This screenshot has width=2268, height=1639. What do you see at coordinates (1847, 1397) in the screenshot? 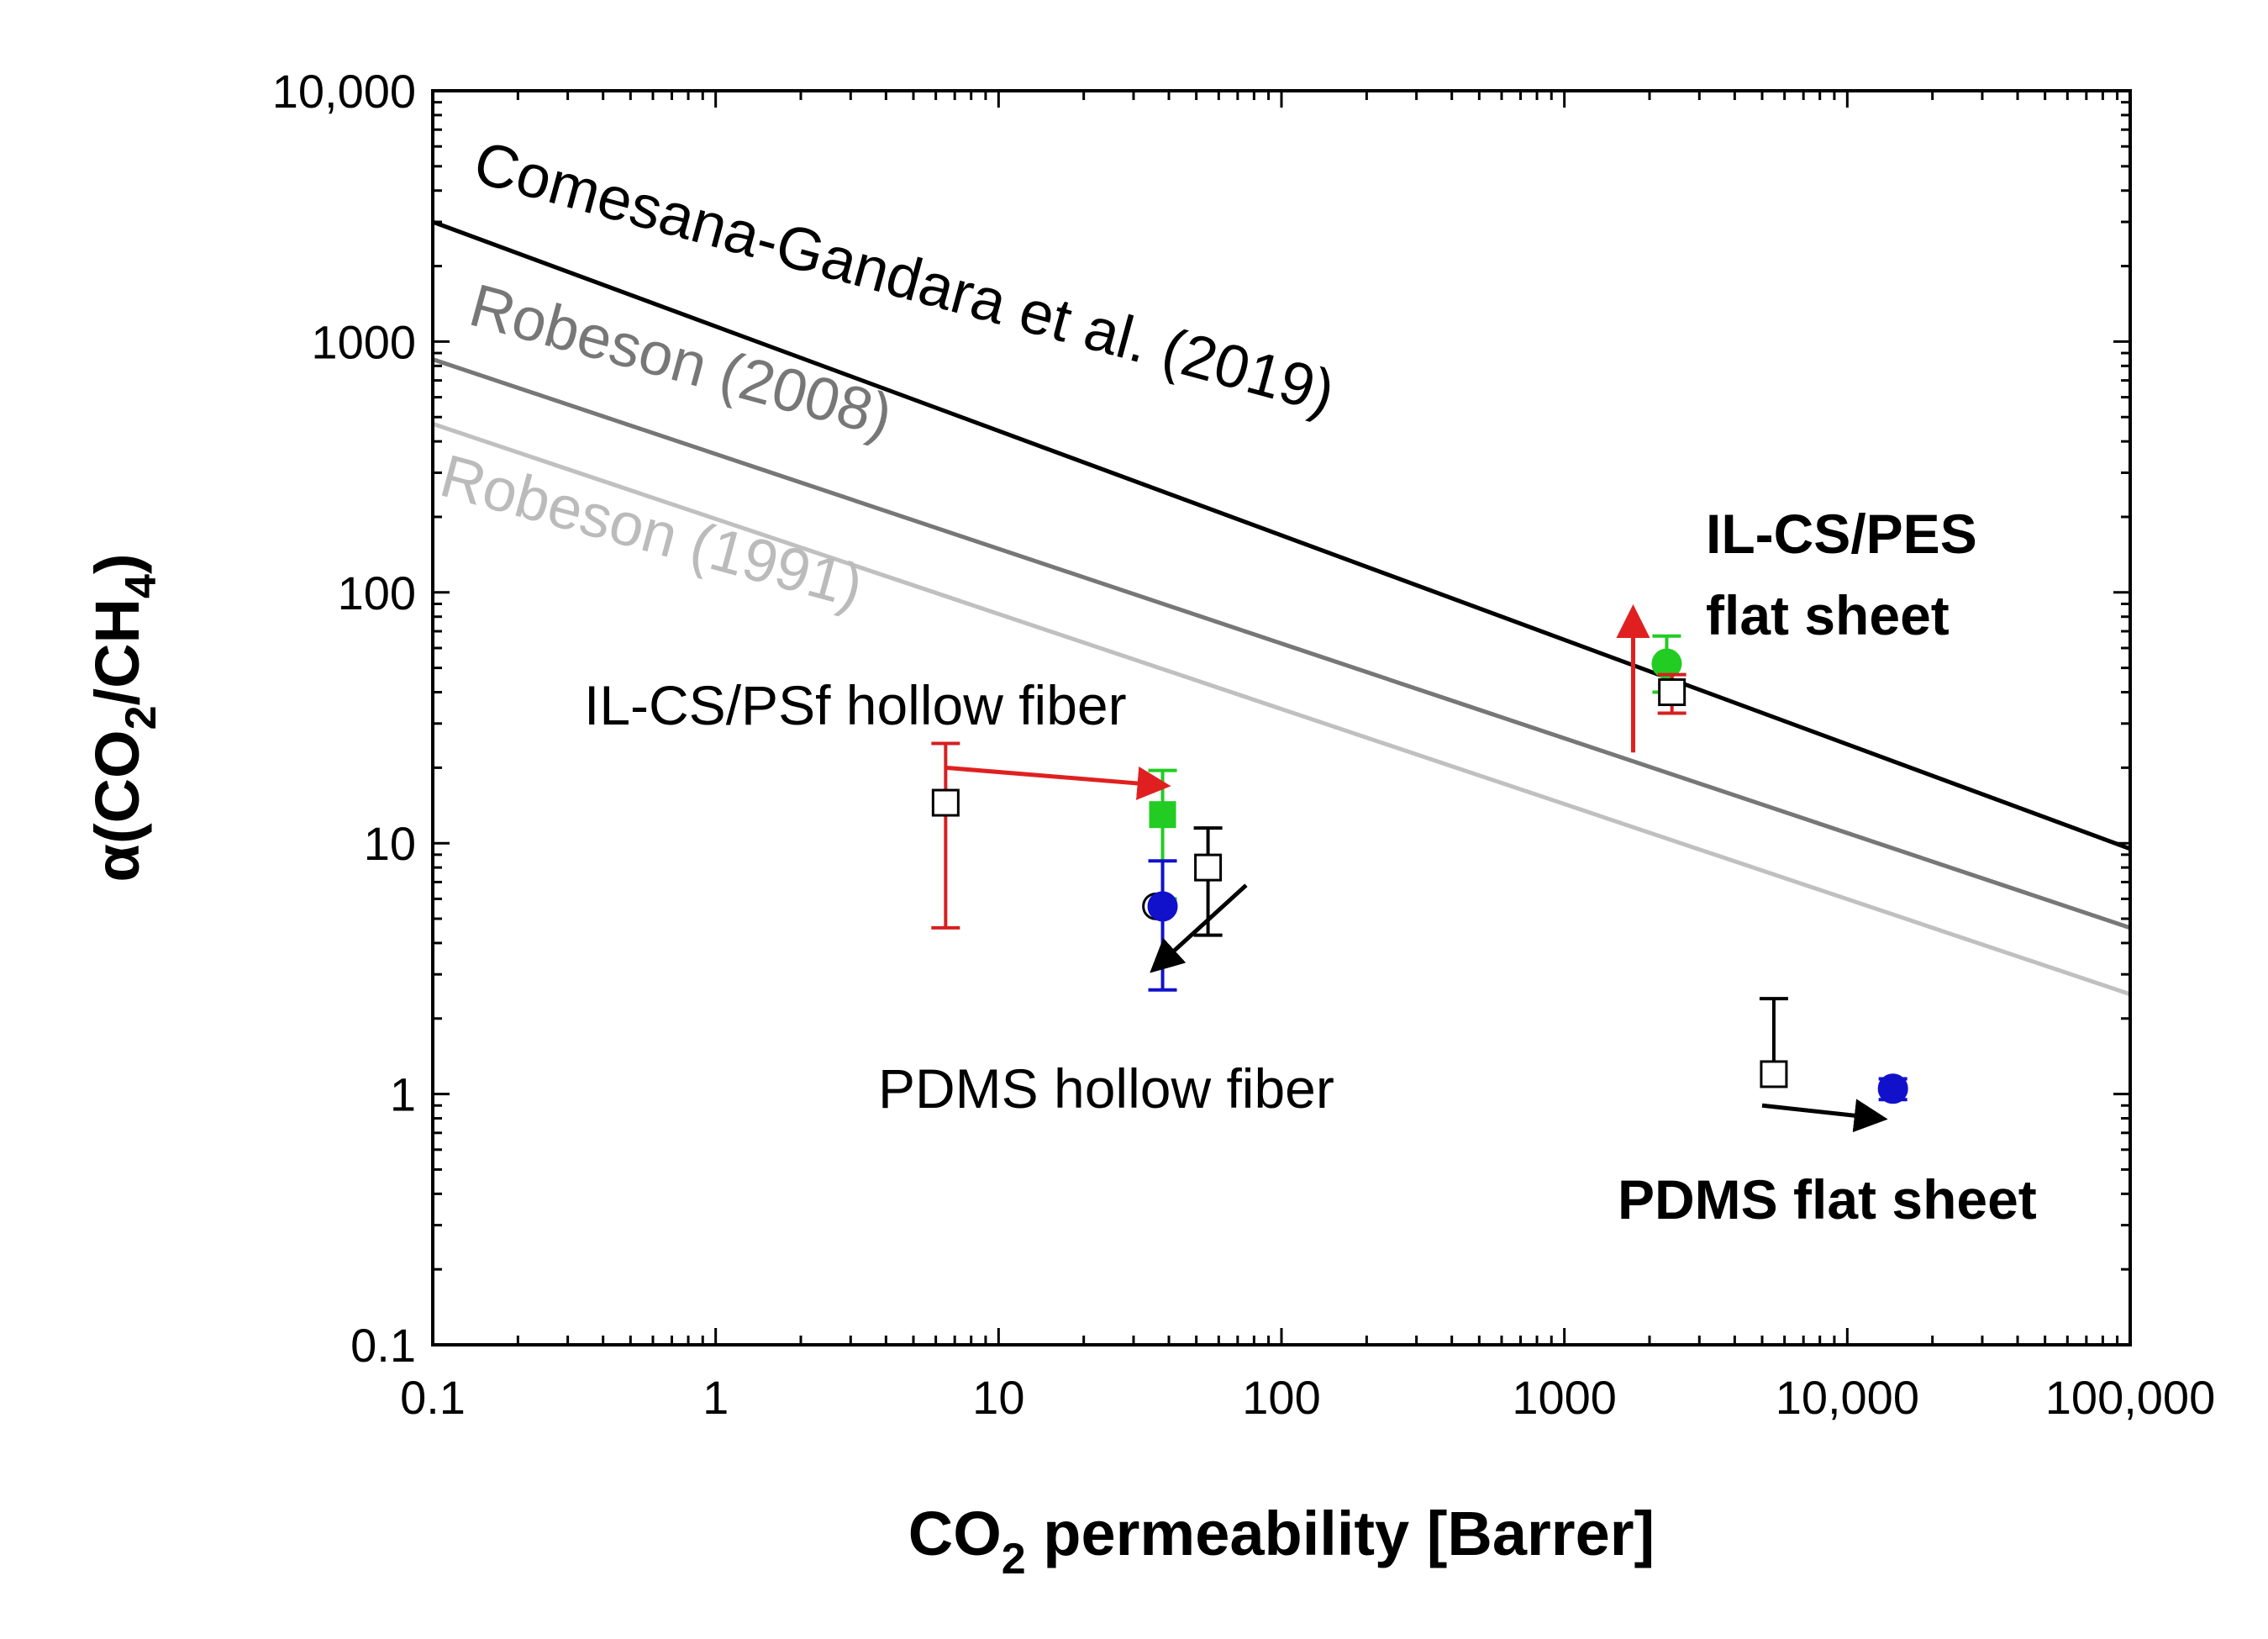
I see `x-tick-label: 10,000` at bounding box center [1847, 1397].